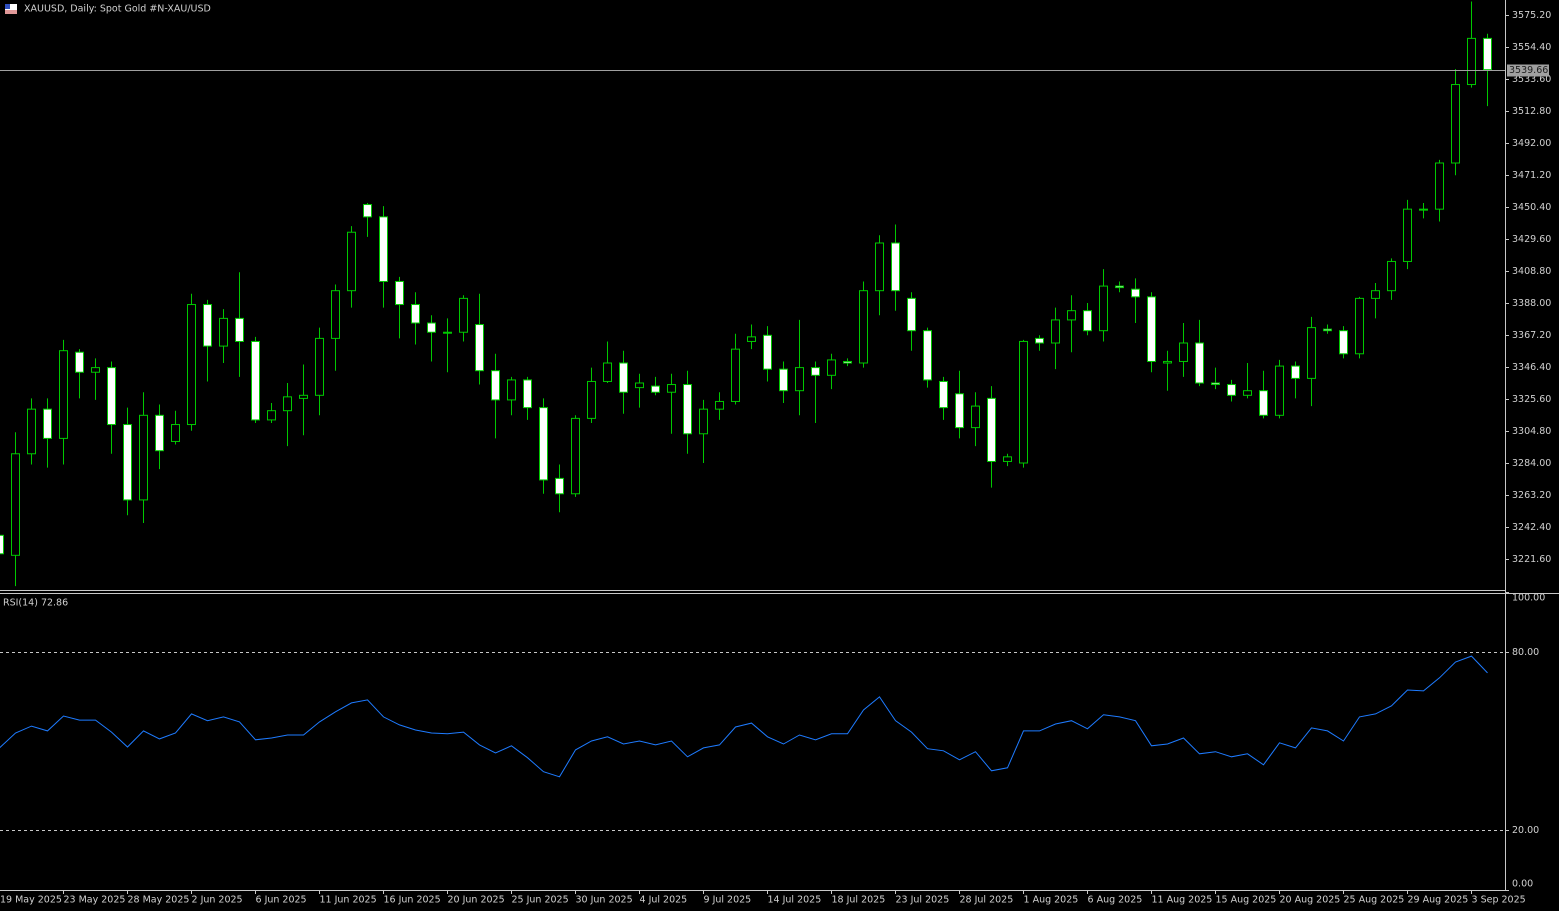 This screenshot has width=1559, height=911. I want to click on x-tick-label: 15 Aug 2025, so click(1246, 900).